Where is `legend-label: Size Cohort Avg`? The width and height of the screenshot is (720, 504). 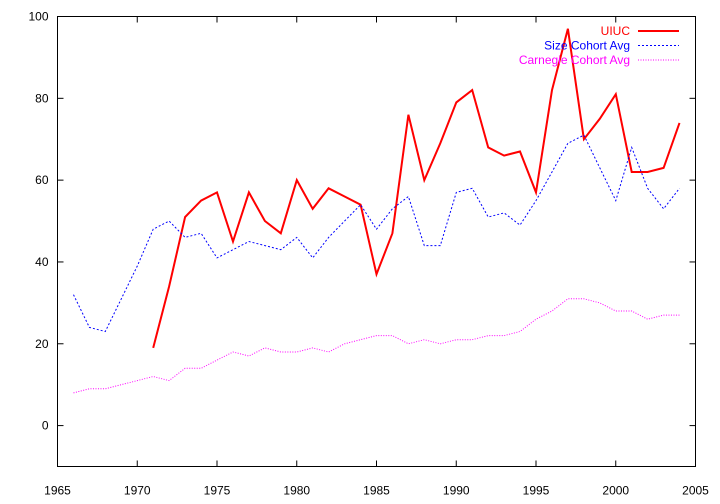
legend-label: Size Cohort Avg is located at coordinates (587, 46).